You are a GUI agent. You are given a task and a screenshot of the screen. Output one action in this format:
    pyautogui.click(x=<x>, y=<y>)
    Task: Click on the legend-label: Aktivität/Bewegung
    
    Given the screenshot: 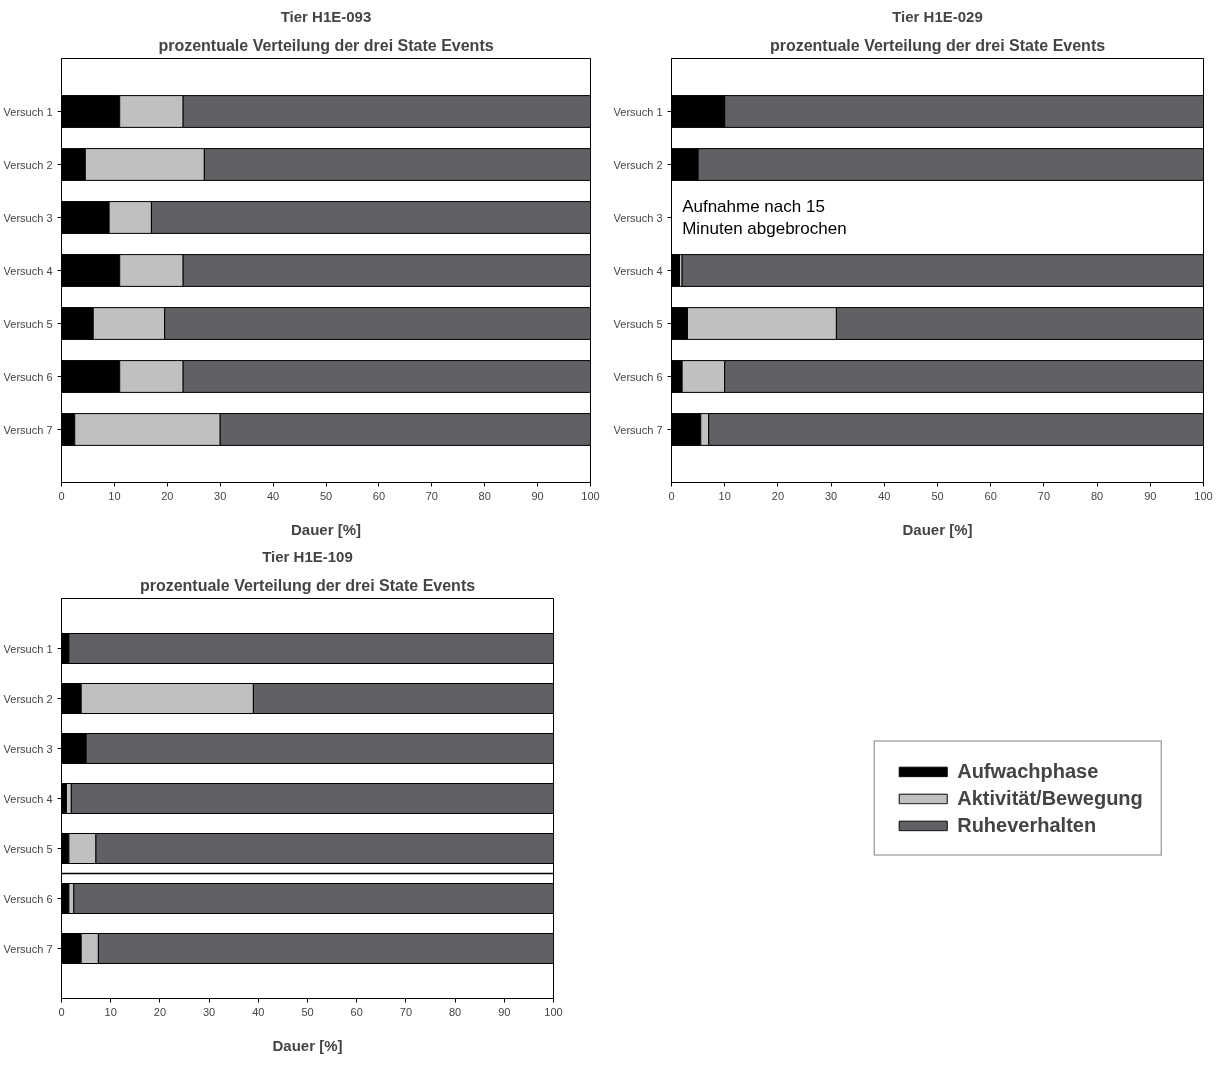 What is the action you would take?
    pyautogui.click(x=1050, y=798)
    